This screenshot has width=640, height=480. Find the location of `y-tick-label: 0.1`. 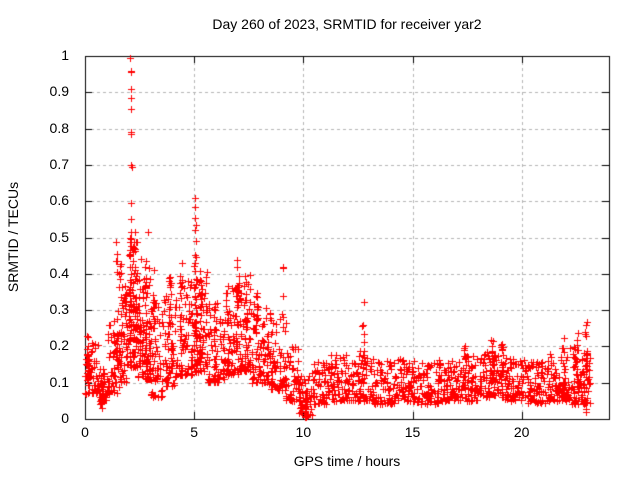

y-tick-label: 0.1 is located at coordinates (59, 381).